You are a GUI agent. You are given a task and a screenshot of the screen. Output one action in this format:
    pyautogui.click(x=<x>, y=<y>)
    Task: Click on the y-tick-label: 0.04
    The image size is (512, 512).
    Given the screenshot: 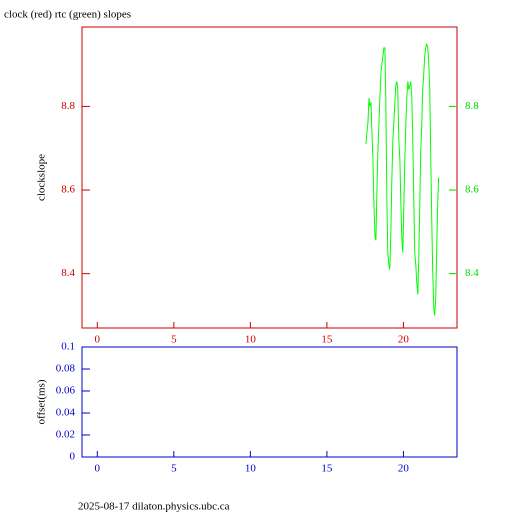 What is the action you would take?
    pyautogui.click(x=66, y=413)
    